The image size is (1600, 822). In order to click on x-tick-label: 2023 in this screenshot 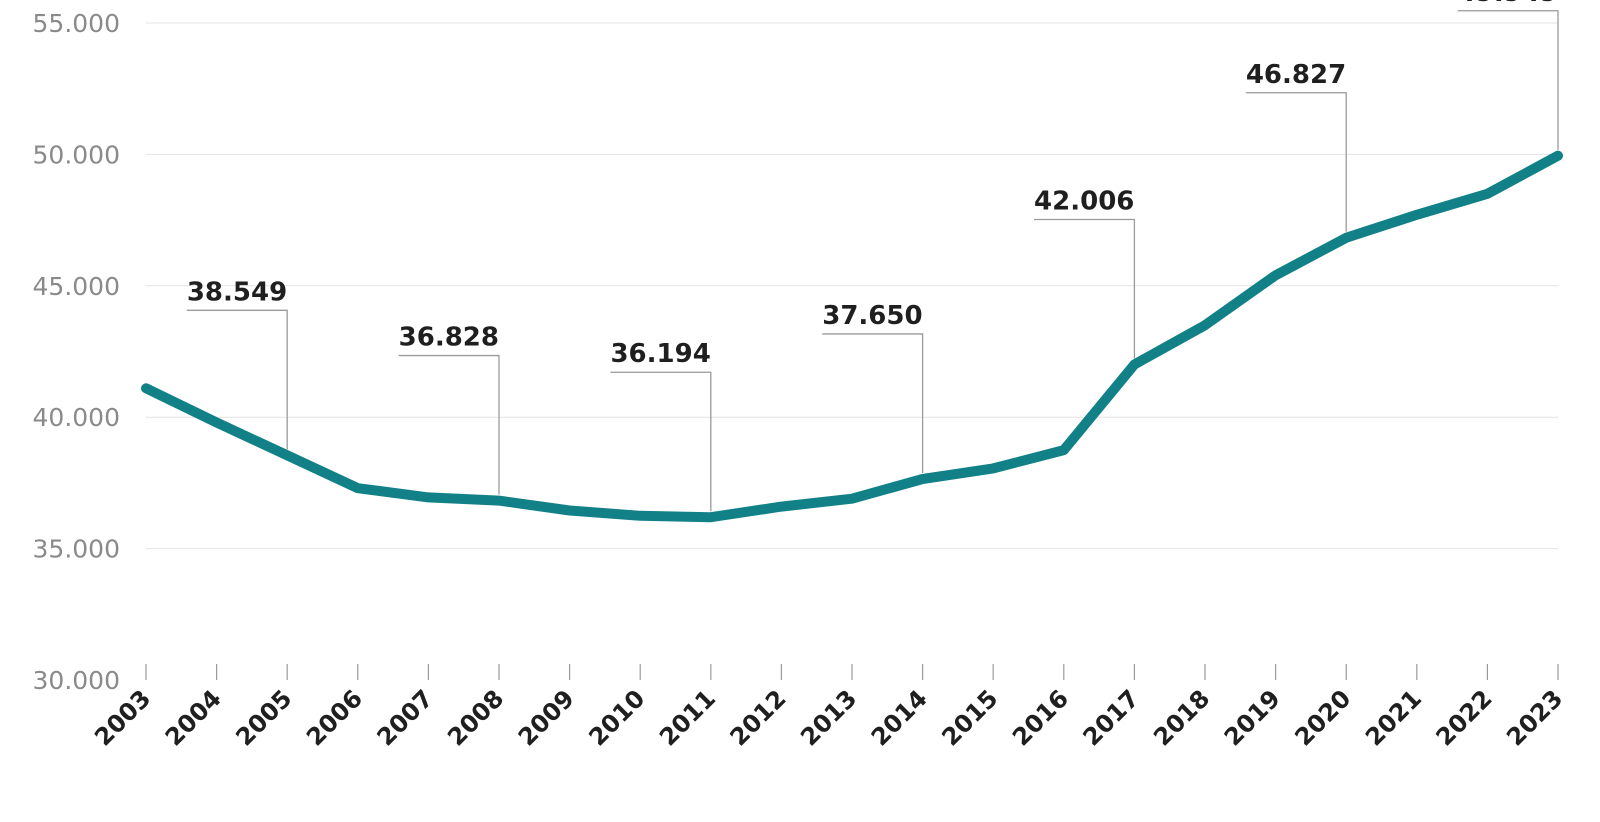, I will do `click(1534, 717)`.